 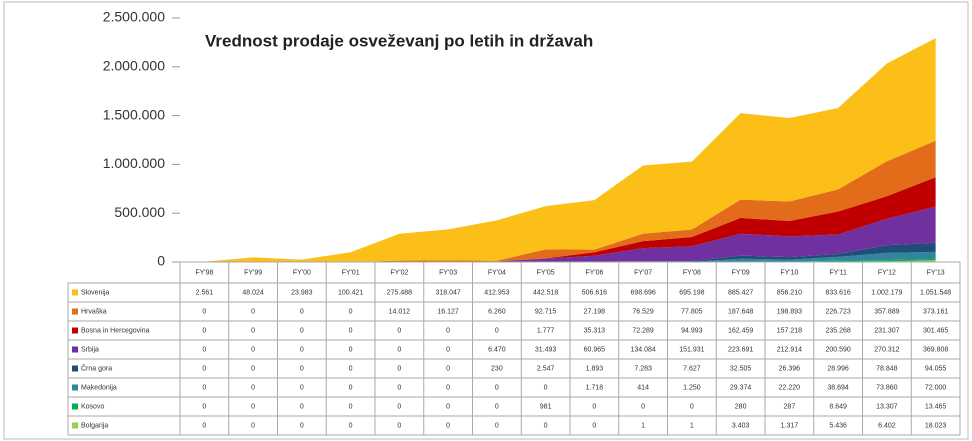 What do you see at coordinates (691, 292) in the screenshot?
I see `table-cell: 695.198` at bounding box center [691, 292].